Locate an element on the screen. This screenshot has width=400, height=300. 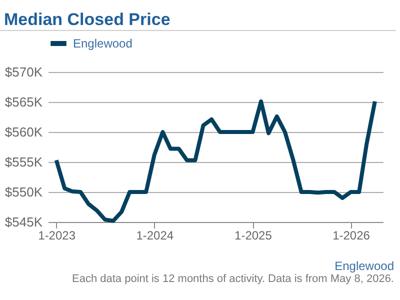
x-tick-label: 1-2023 is located at coordinates (57, 235).